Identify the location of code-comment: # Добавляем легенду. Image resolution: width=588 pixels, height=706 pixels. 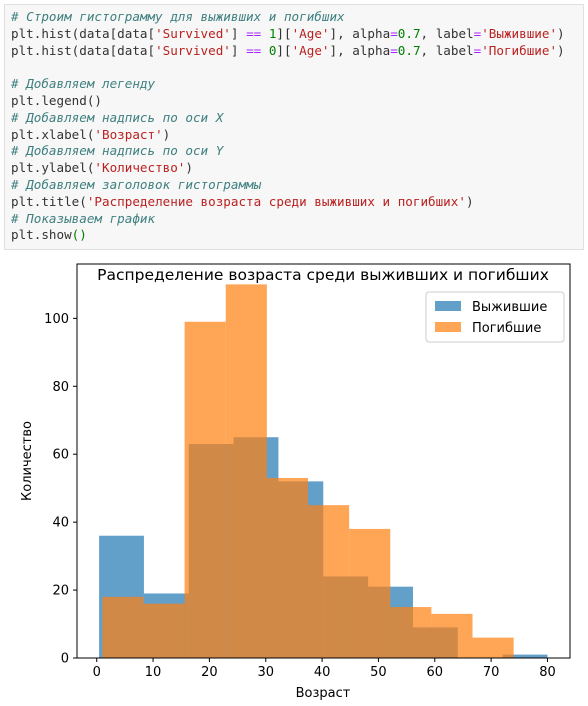
(83, 84).